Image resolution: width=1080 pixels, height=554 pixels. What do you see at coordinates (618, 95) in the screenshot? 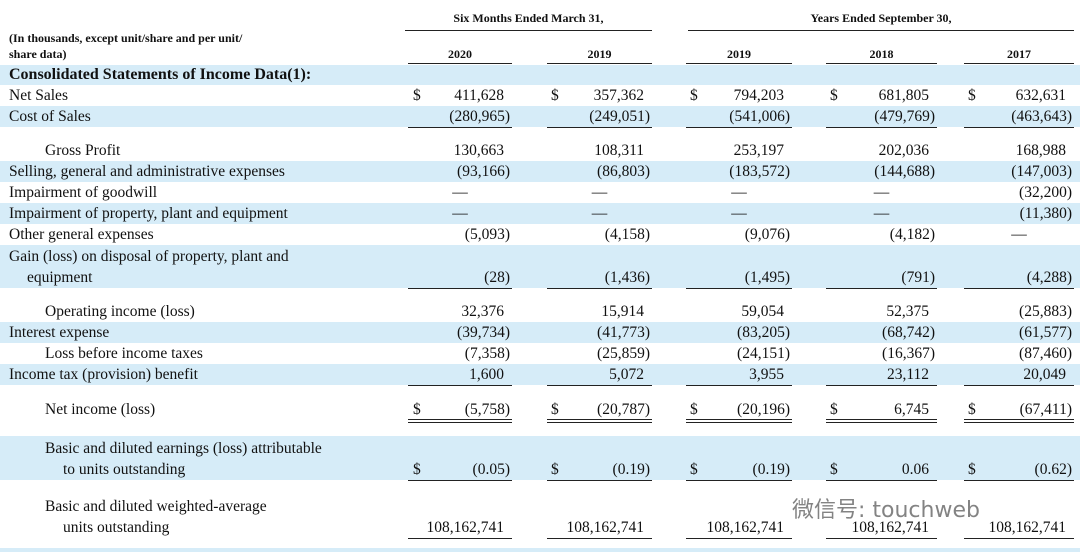
I see `cell-value: 357,362` at bounding box center [618, 95].